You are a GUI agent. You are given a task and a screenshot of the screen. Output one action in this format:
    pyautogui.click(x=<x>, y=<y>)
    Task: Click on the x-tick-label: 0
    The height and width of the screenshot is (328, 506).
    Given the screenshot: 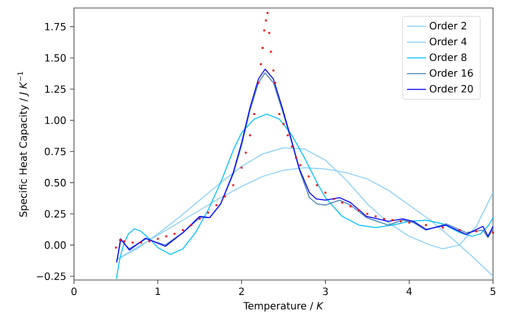 What is the action you would take?
    pyautogui.click(x=74, y=292)
    